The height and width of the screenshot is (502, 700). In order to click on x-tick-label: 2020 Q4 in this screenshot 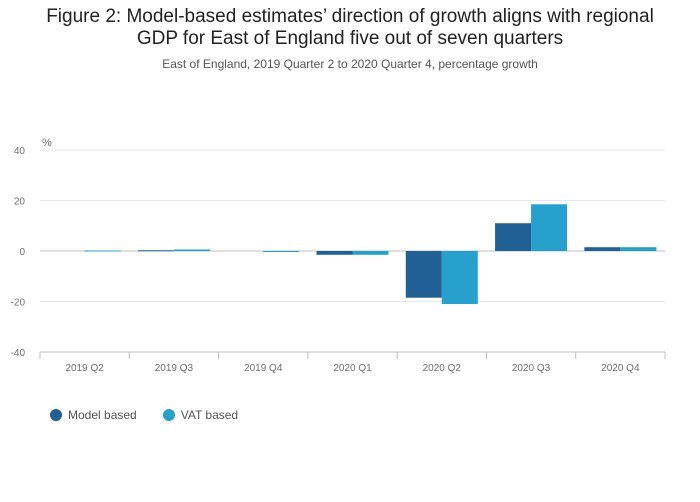, I will do `click(620, 368)`.